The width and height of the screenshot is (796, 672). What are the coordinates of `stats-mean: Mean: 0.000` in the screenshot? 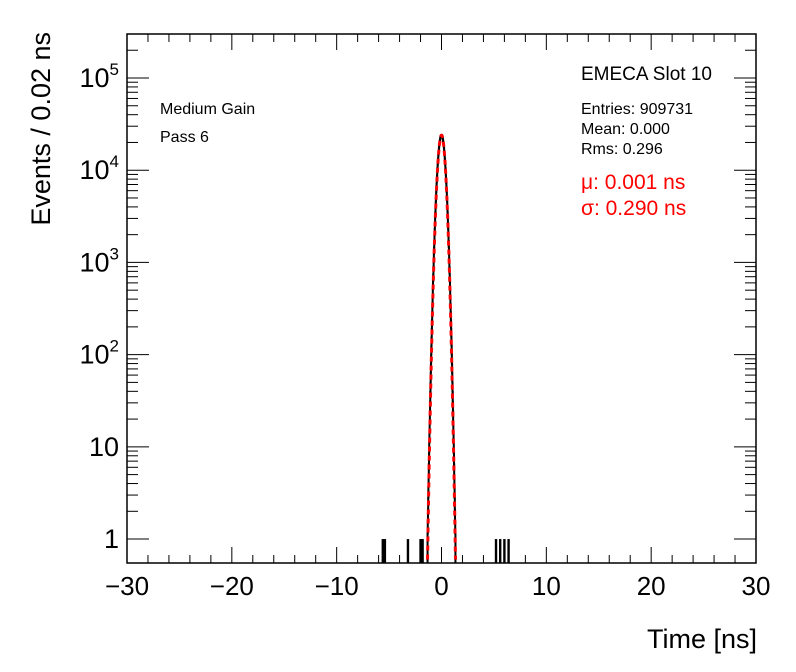 It's located at (625, 129).